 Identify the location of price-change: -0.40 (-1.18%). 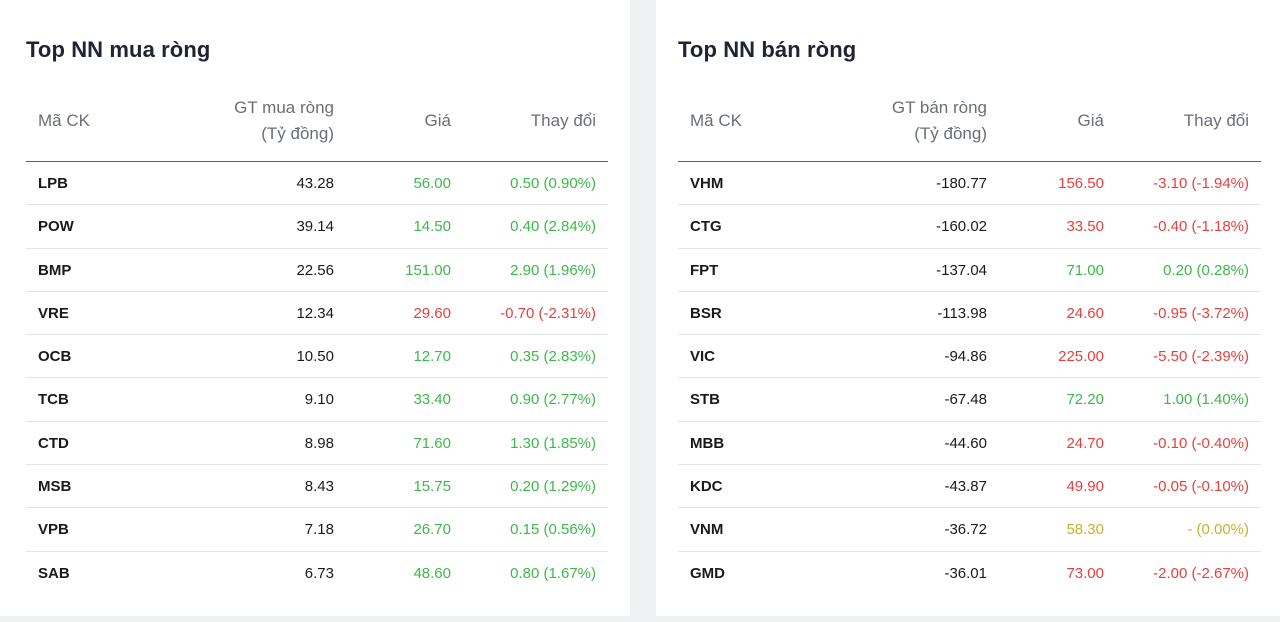
(1201, 227).